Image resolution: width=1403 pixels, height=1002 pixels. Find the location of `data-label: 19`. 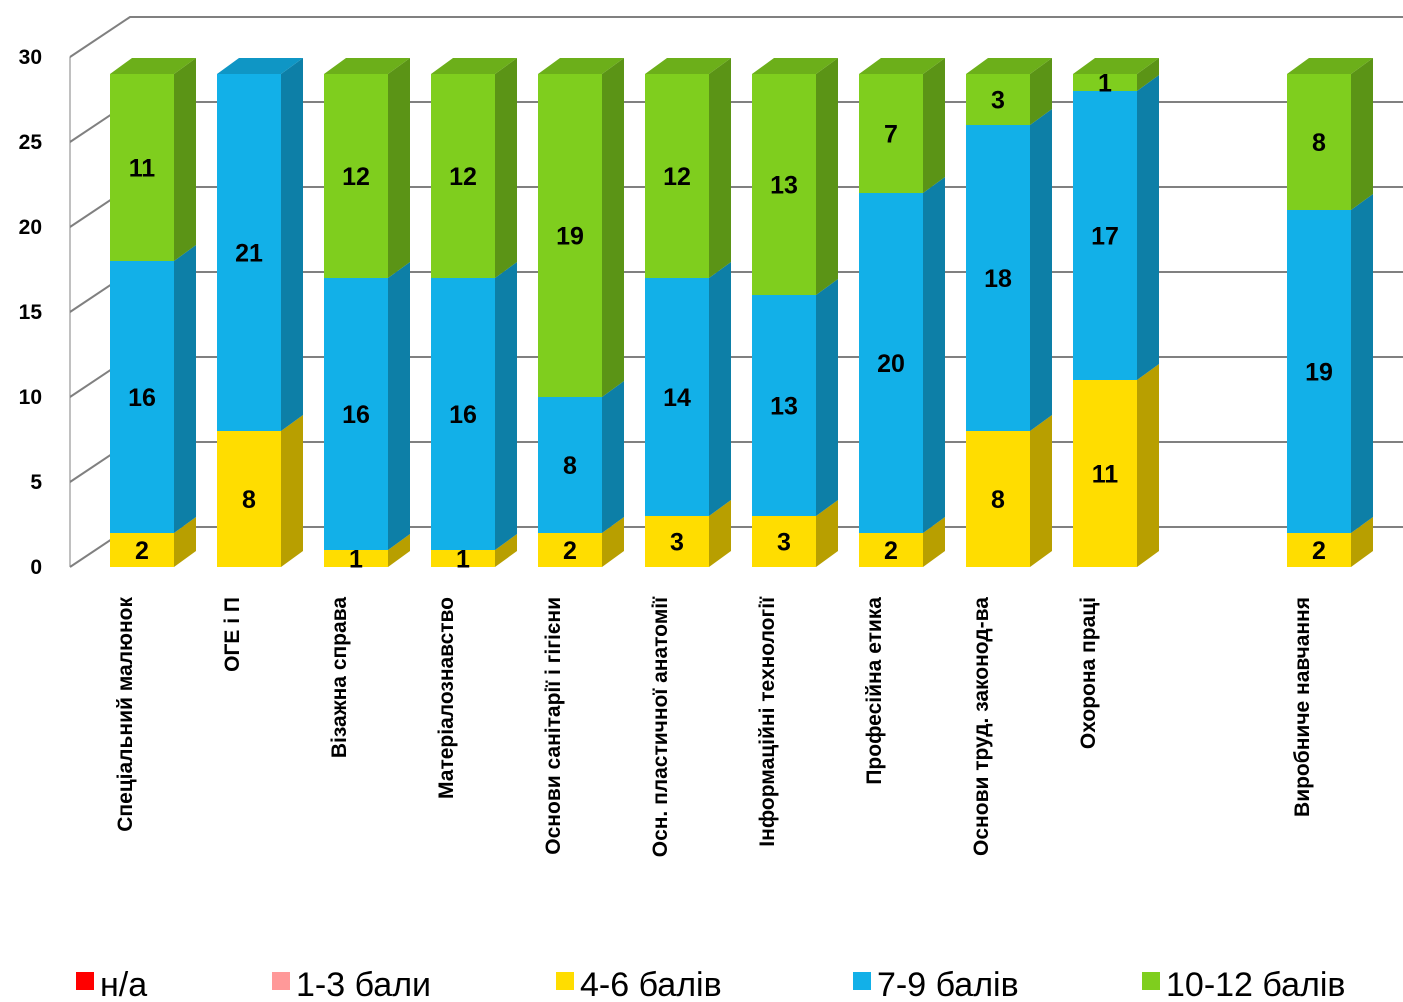

data-label: 19 is located at coordinates (1319, 373).